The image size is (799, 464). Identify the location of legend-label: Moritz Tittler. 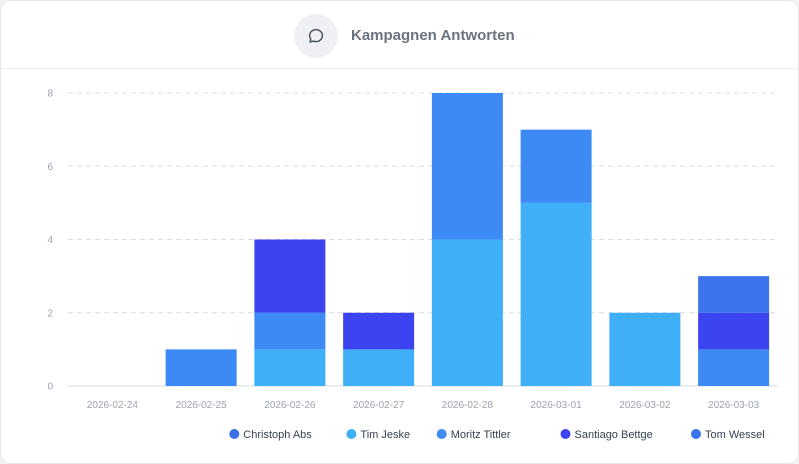
(481, 435).